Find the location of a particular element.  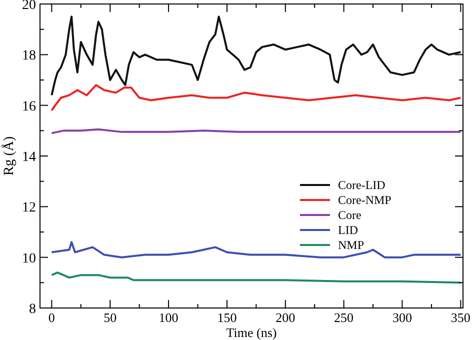

x-tick-label: 300 is located at coordinates (402, 317).